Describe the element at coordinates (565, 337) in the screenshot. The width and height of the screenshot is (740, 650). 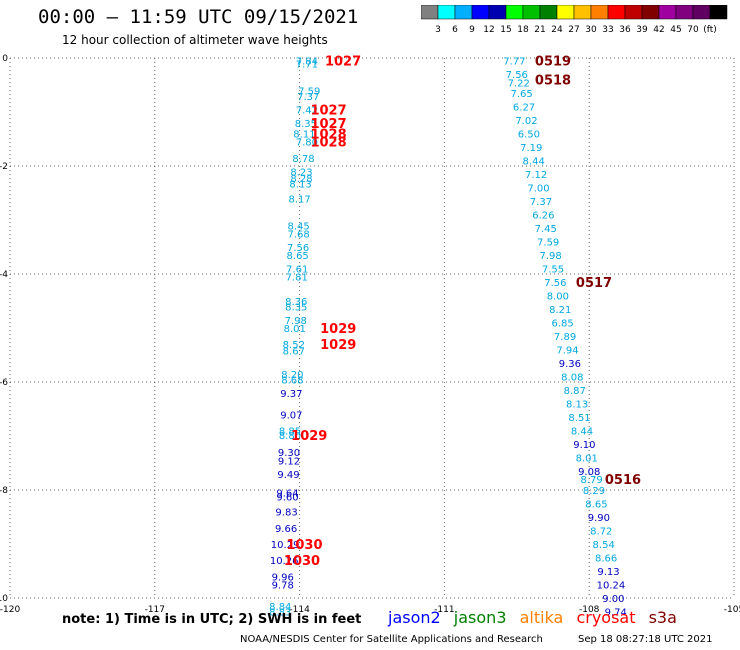
I see `data-label: 7.89` at that location.